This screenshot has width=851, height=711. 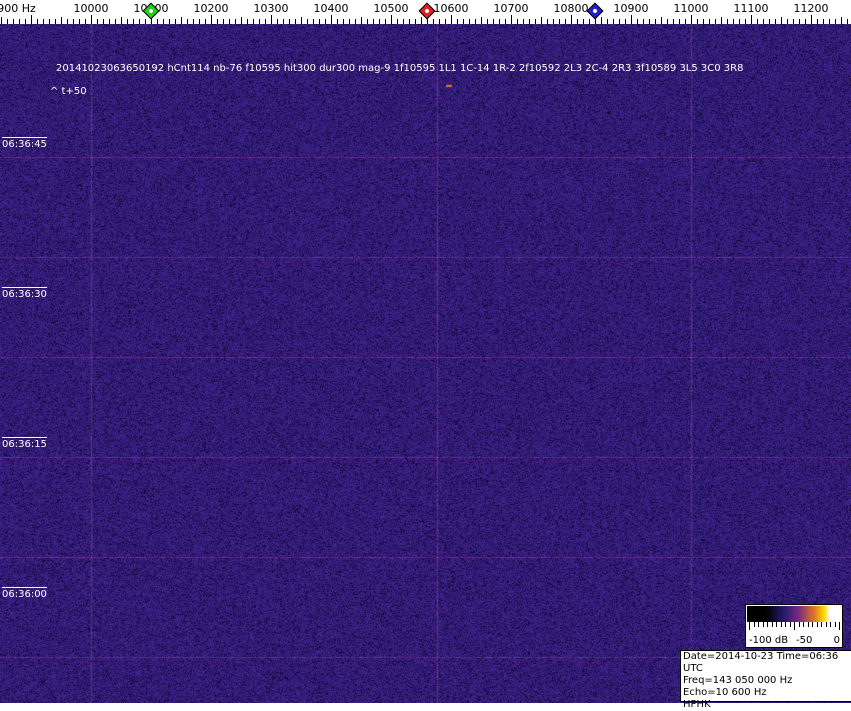 I want to click on axis-tick-label: 10800, so click(x=571, y=8).